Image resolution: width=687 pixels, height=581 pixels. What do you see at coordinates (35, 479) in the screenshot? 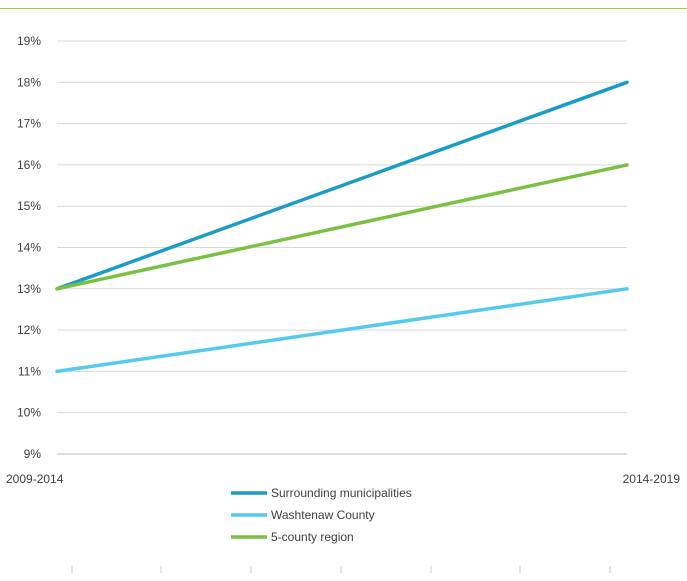
I see `x-tick-label: 2009-2014` at bounding box center [35, 479].